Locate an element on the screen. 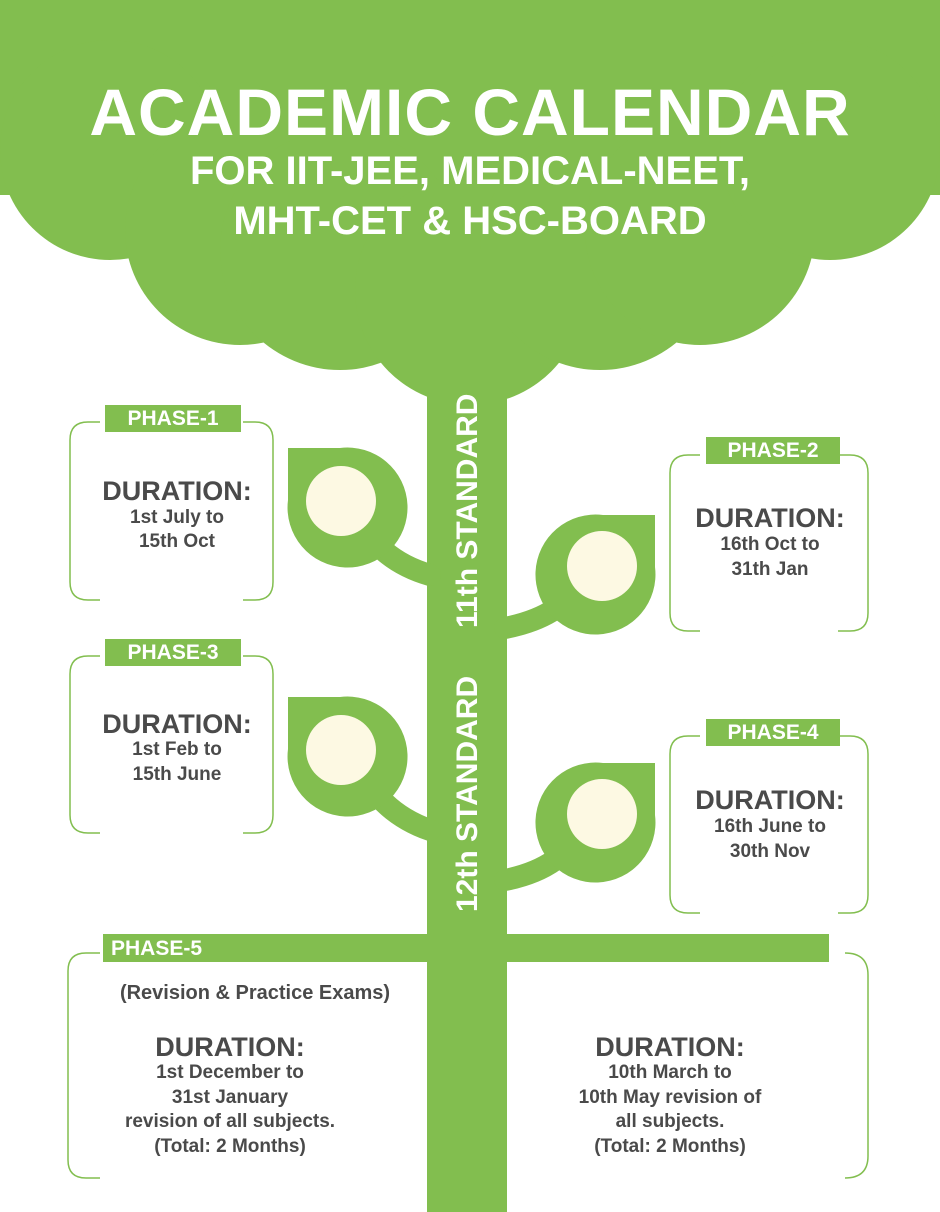  phase-2-frame is located at coordinates (769, 543).